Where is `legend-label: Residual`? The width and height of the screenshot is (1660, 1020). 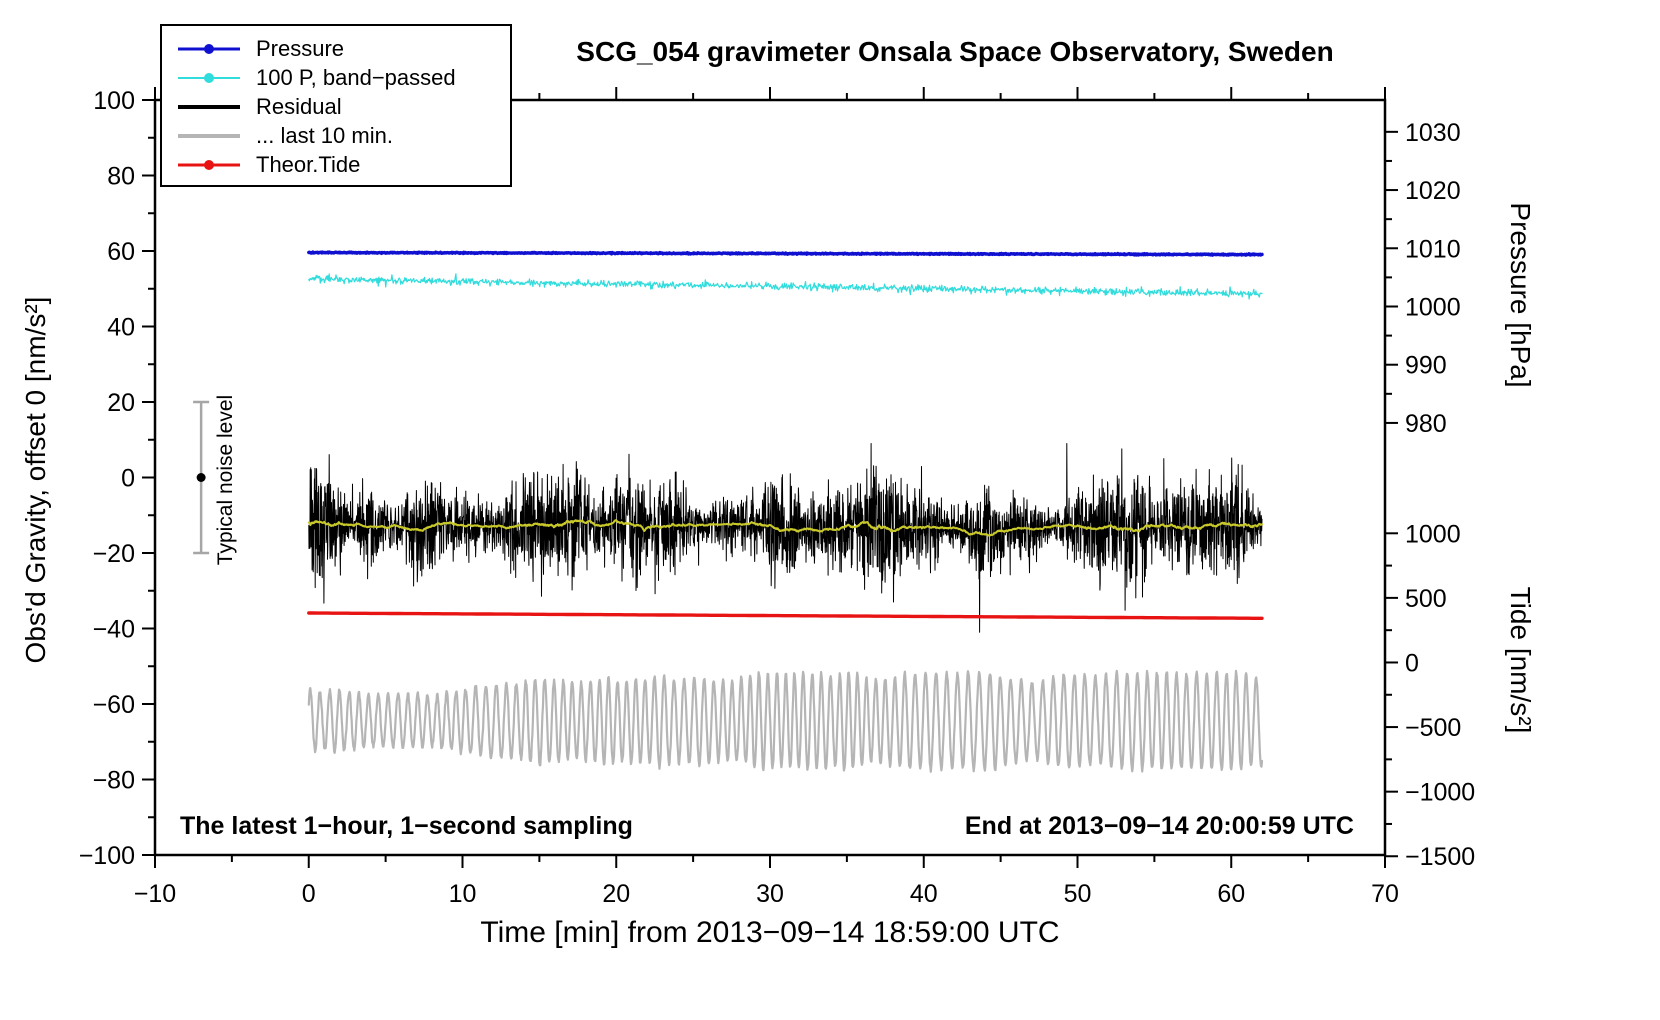
legend-label: Residual is located at coordinates (299, 106).